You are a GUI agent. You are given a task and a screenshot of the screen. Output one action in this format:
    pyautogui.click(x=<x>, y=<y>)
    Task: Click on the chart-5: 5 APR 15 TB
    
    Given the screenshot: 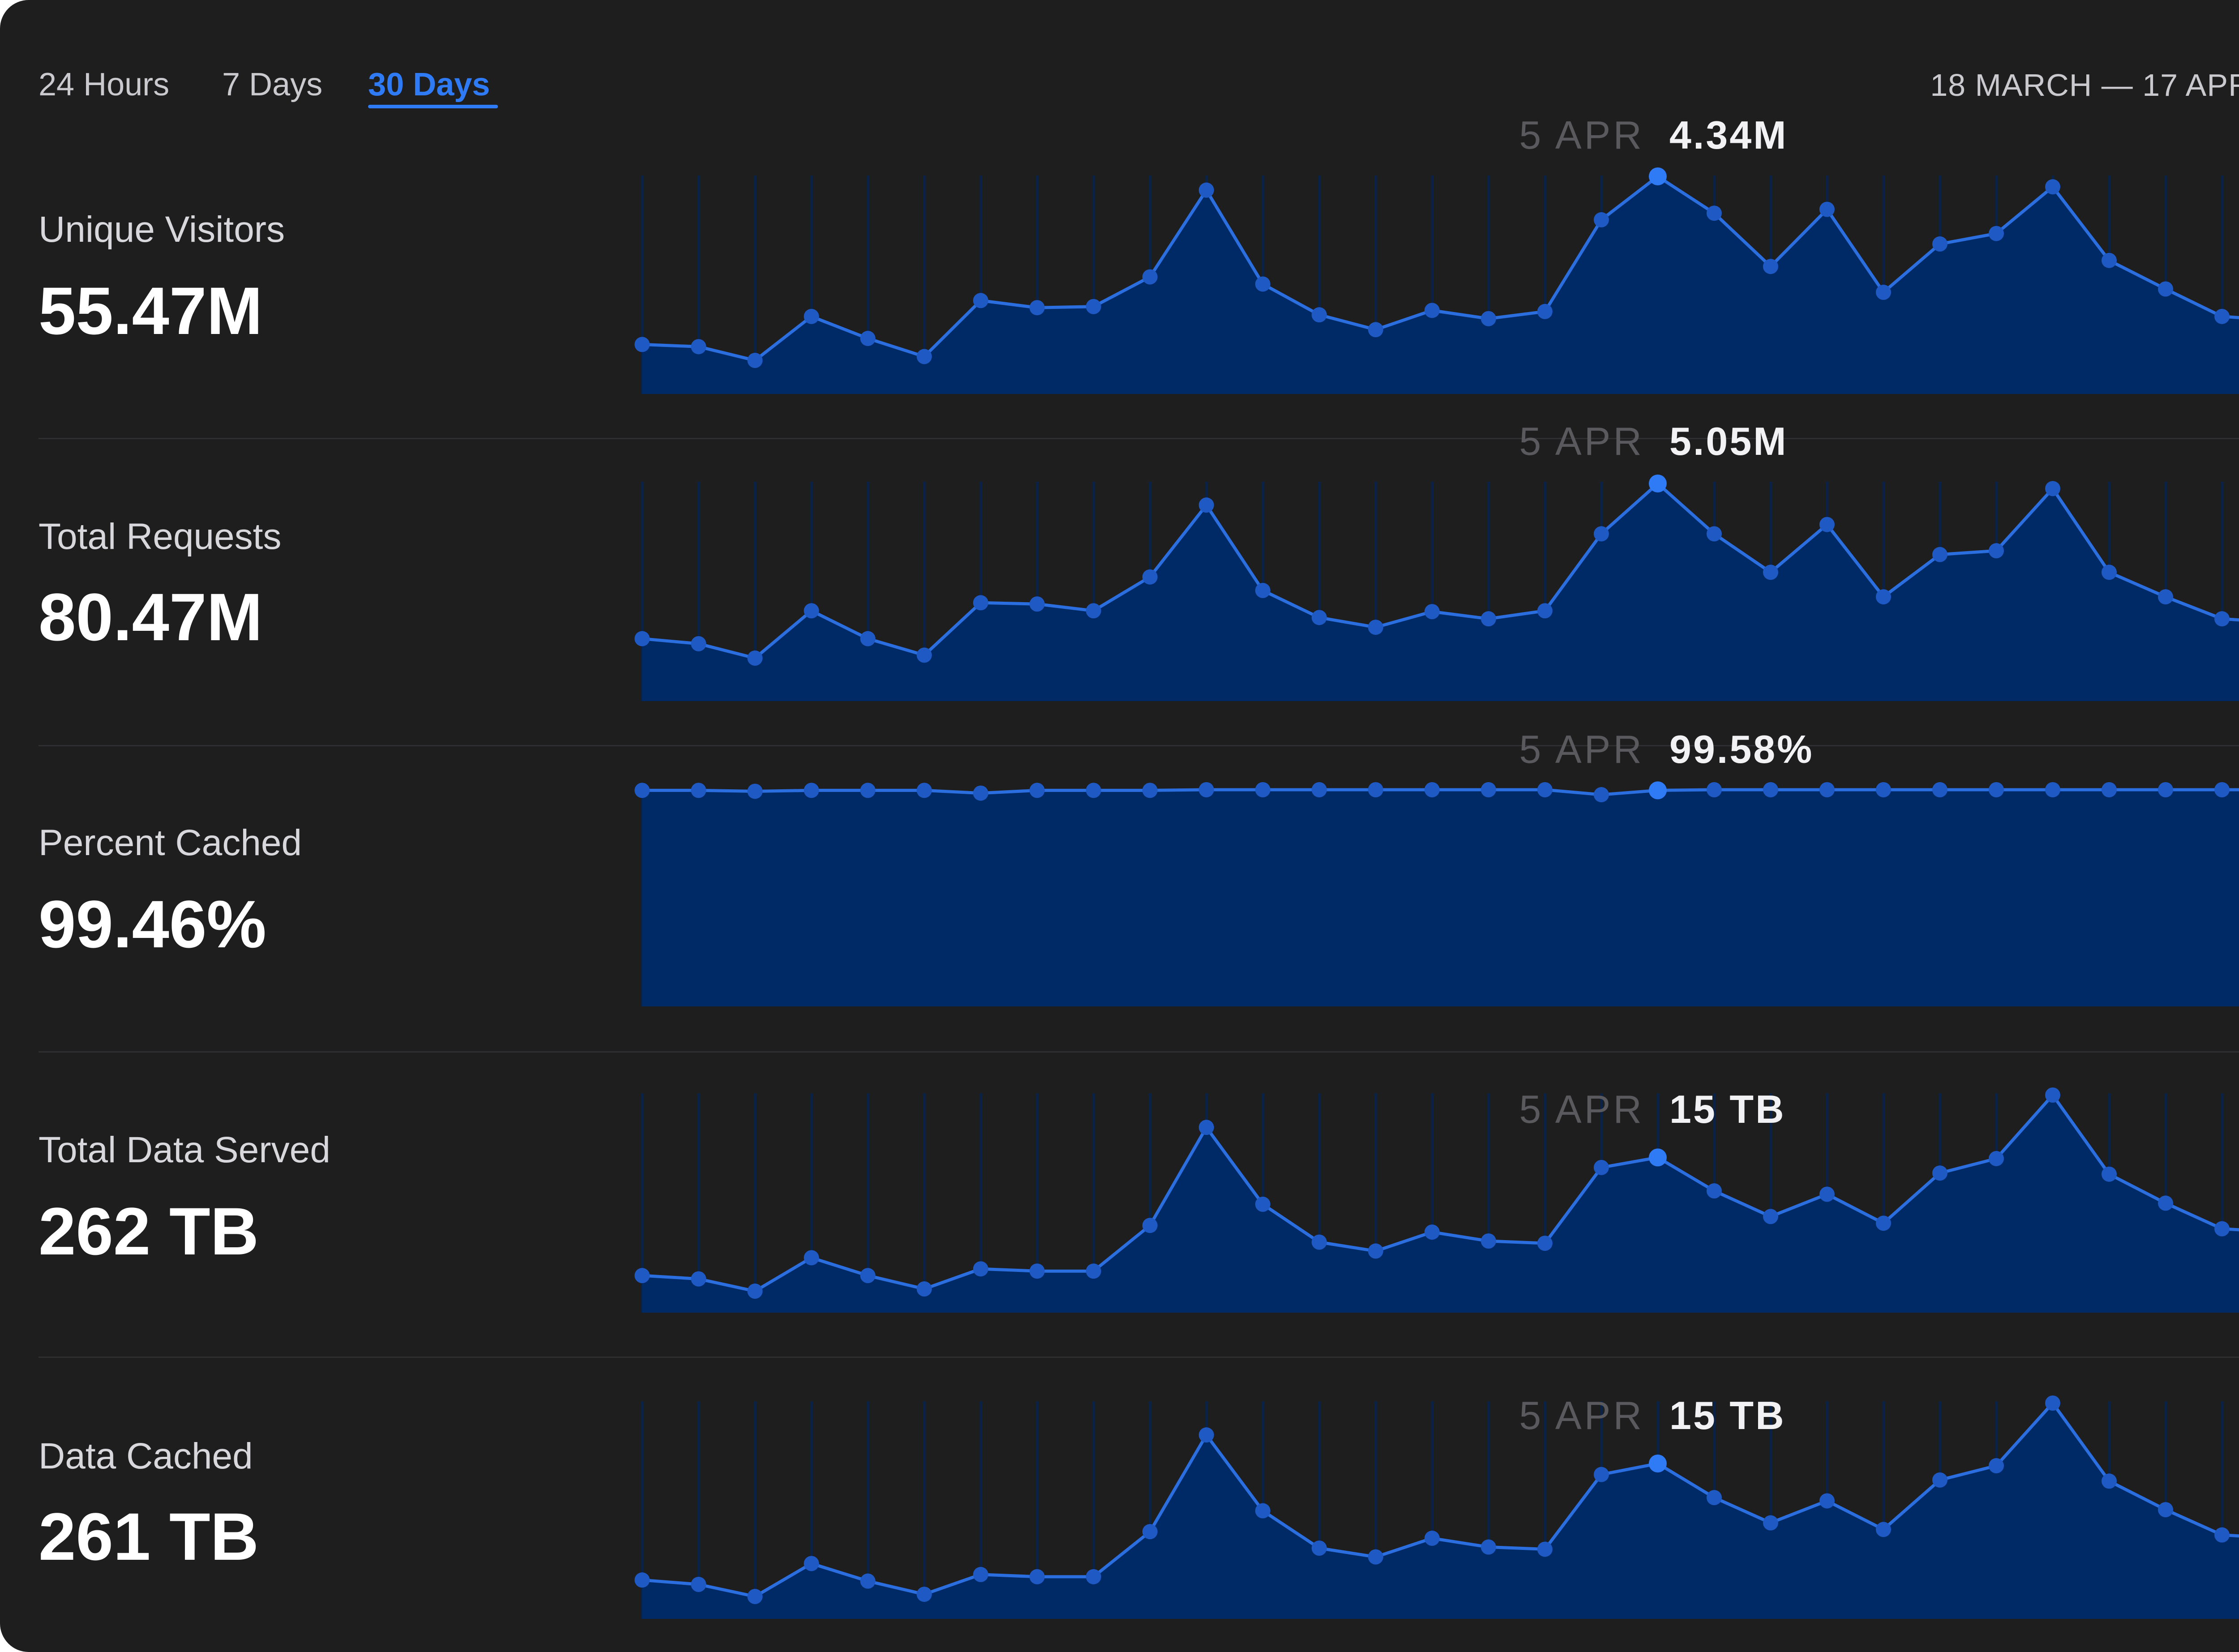 What is the action you would take?
    pyautogui.click(x=1437, y=1506)
    